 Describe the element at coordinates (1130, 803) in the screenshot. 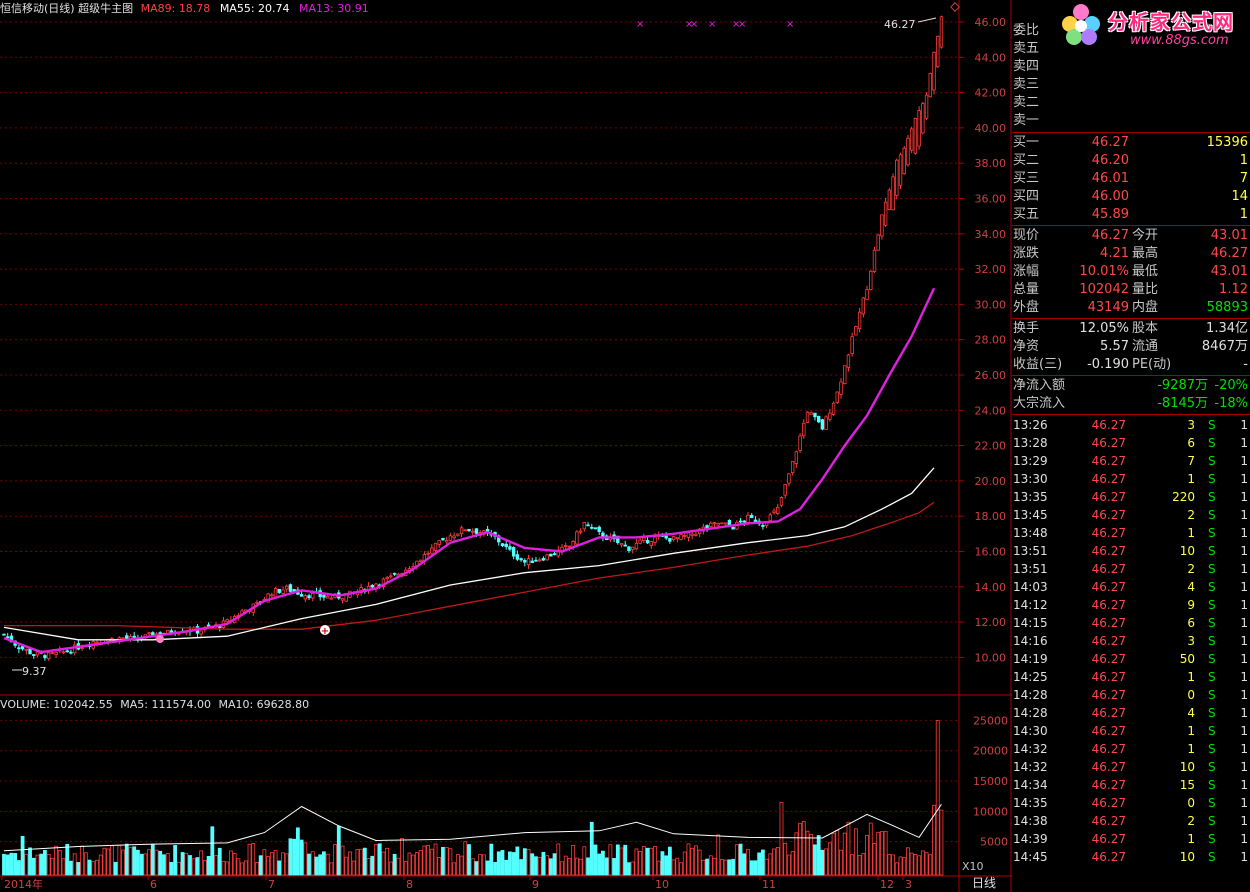

I see `tick-row: 14:35 46.27 0 S 1` at that location.